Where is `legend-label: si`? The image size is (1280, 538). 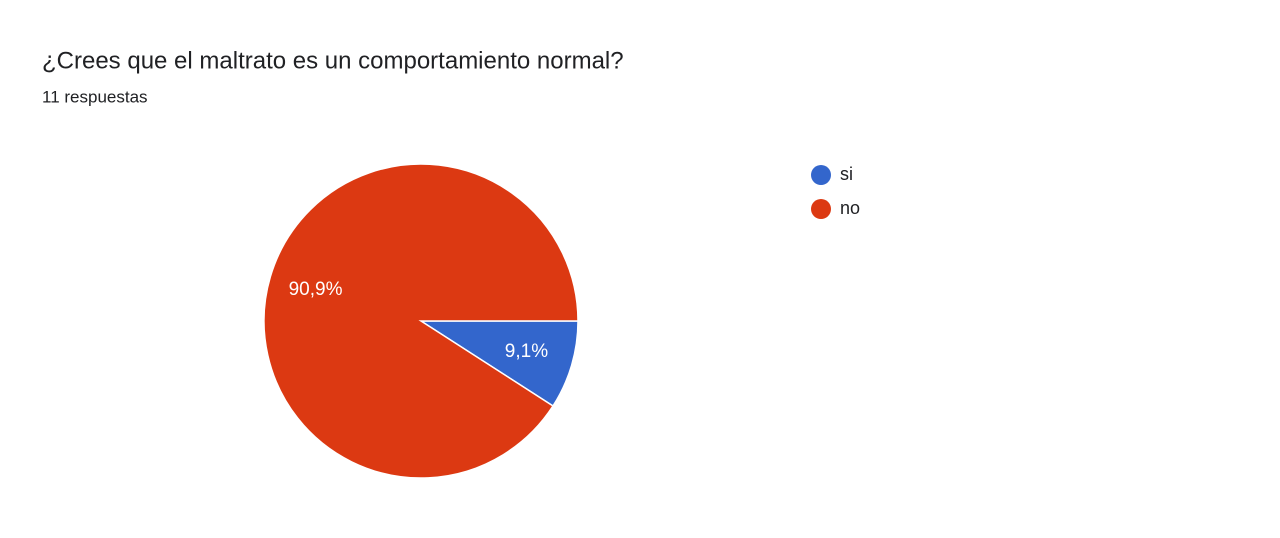
legend-label: si is located at coordinates (846, 174).